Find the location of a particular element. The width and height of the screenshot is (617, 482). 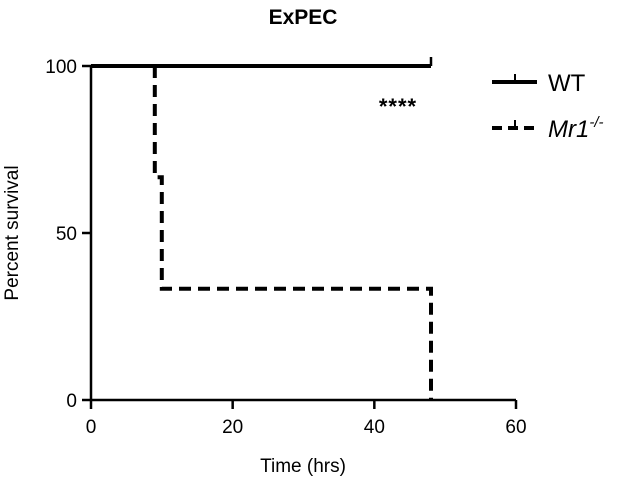

y-tick-label: 50 is located at coordinates (66, 234).